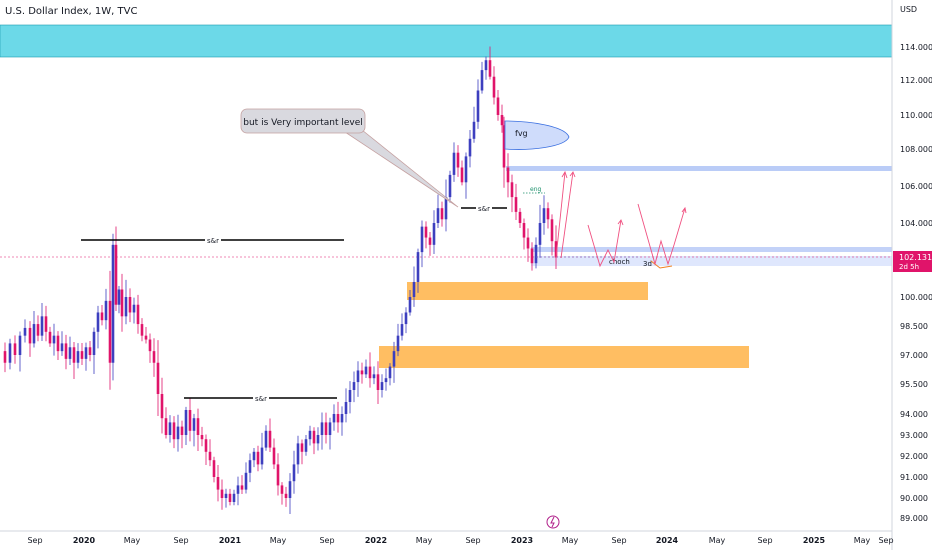 The height and width of the screenshot is (550, 932). Describe the element at coordinates (711, 261) in the screenshot. I see `support-band-lower` at that location.